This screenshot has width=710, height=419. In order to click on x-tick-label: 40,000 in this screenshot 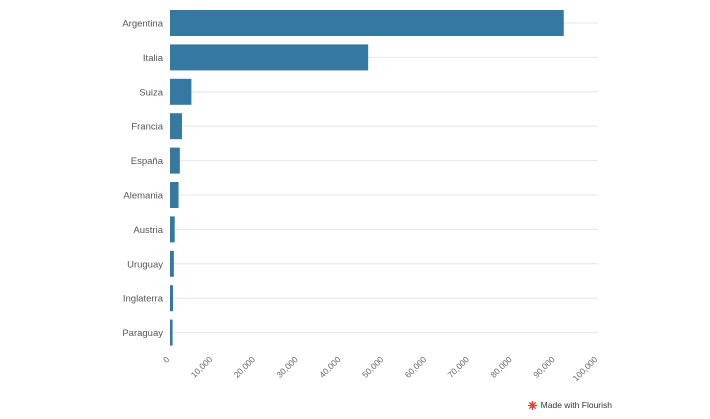, I will do `click(330, 367)`.